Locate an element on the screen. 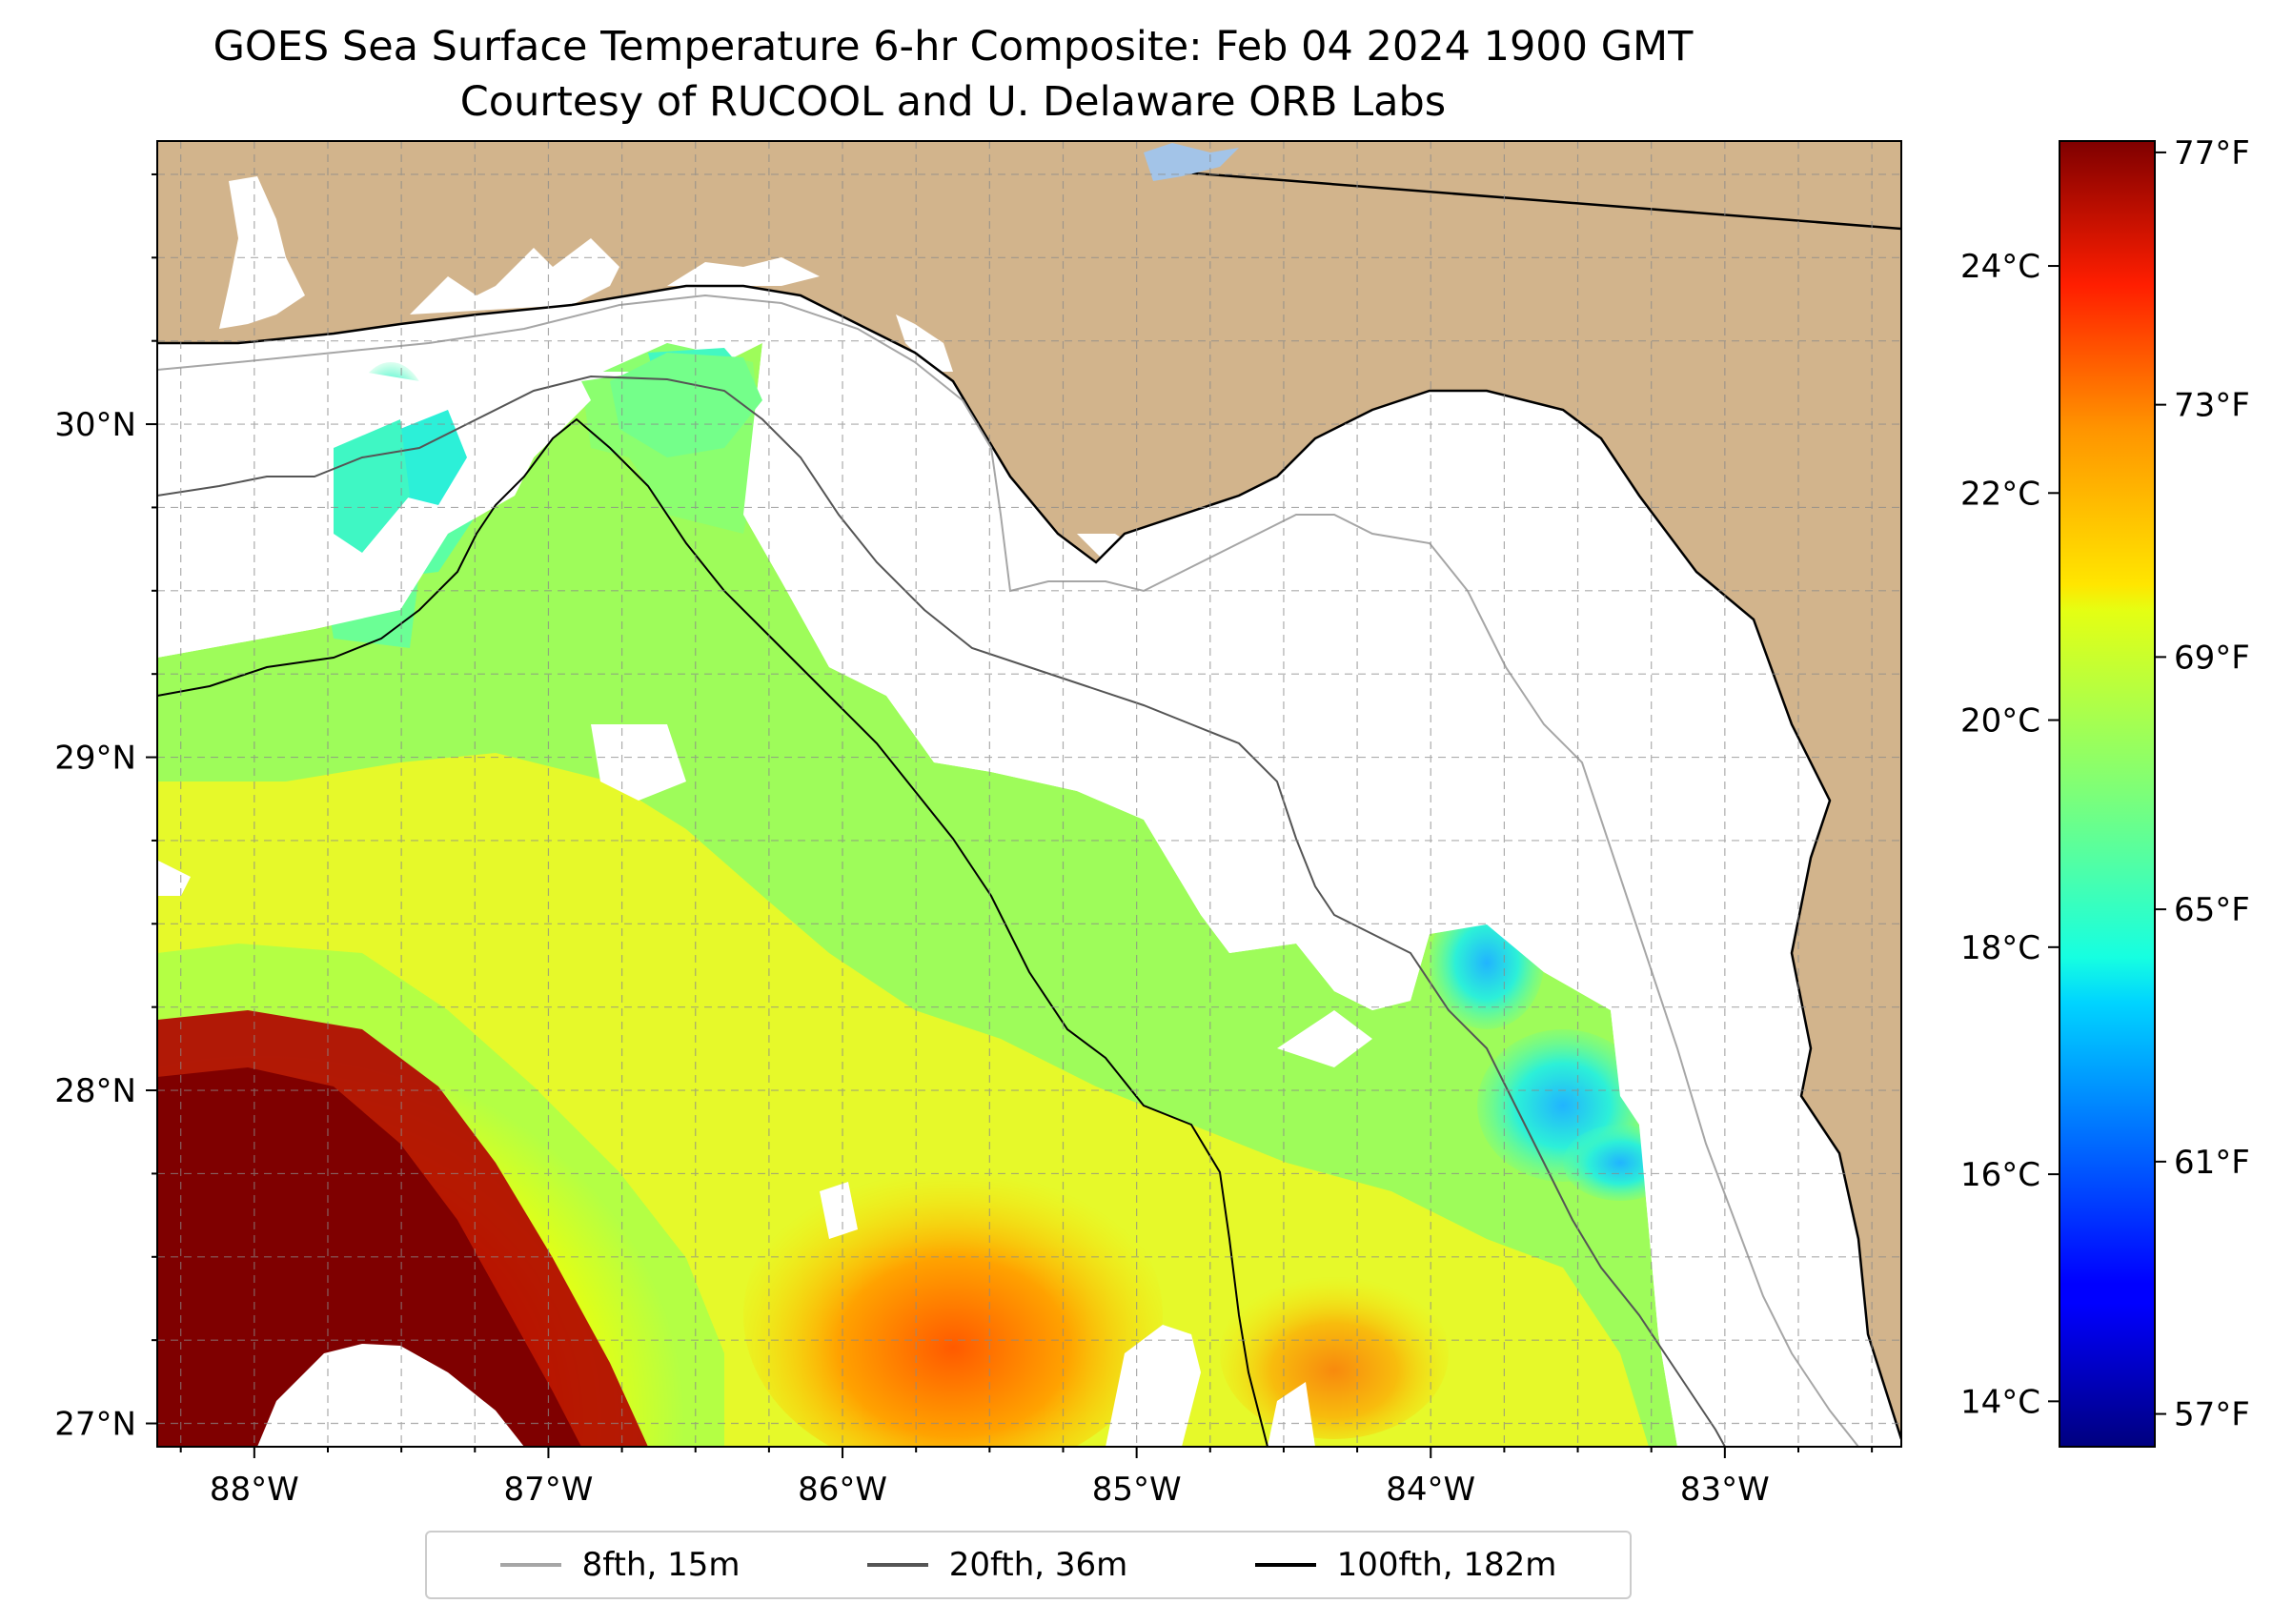  lon-tick-label: 84°W is located at coordinates (1431, 1490).